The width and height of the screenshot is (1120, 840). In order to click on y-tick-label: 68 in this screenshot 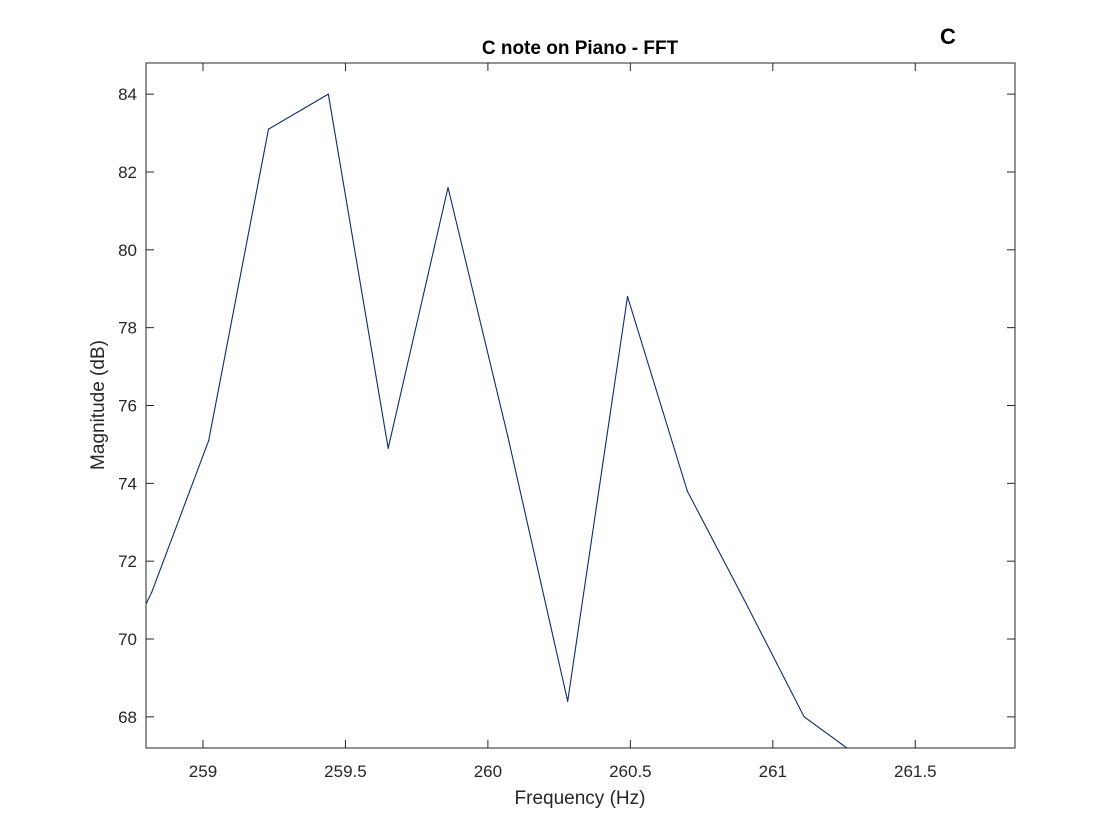, I will do `click(127, 717)`.